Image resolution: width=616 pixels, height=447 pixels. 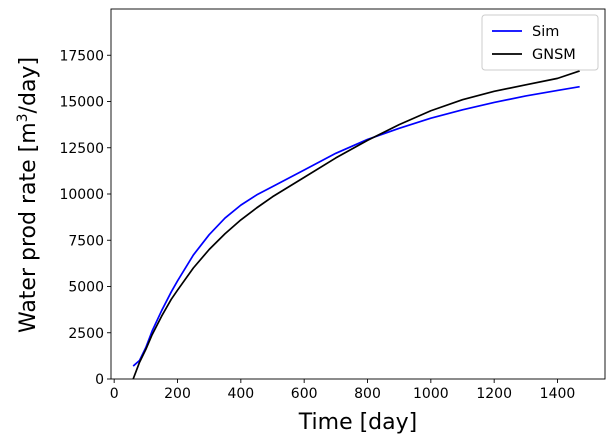 I want to click on y-axis-title-tail: /day], so click(x=28, y=85).